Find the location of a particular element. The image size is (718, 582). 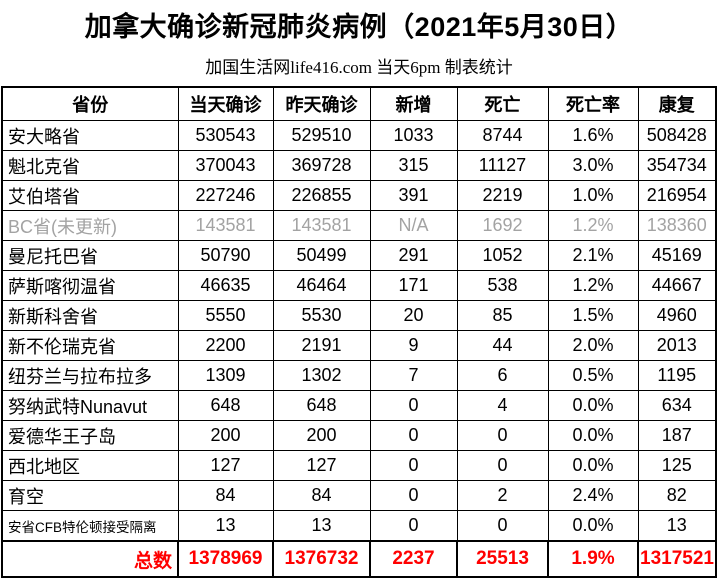

value-cell-4: 2.4% is located at coordinates (593, 495).